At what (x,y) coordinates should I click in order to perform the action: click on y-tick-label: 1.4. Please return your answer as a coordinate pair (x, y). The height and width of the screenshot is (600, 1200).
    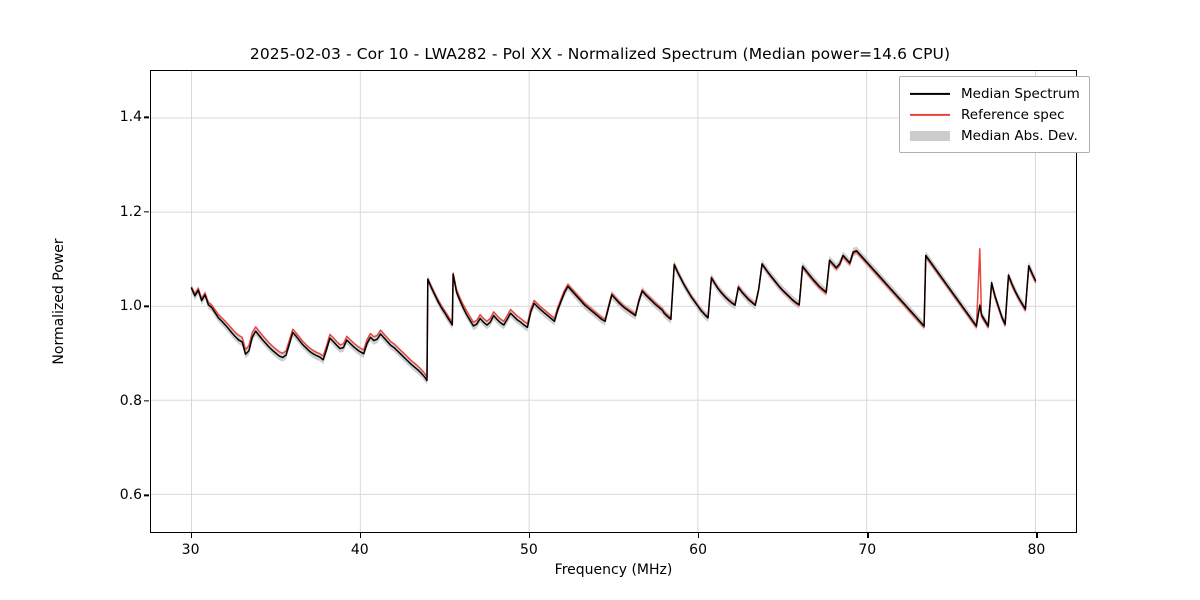
    Looking at the image, I should click on (130, 117).